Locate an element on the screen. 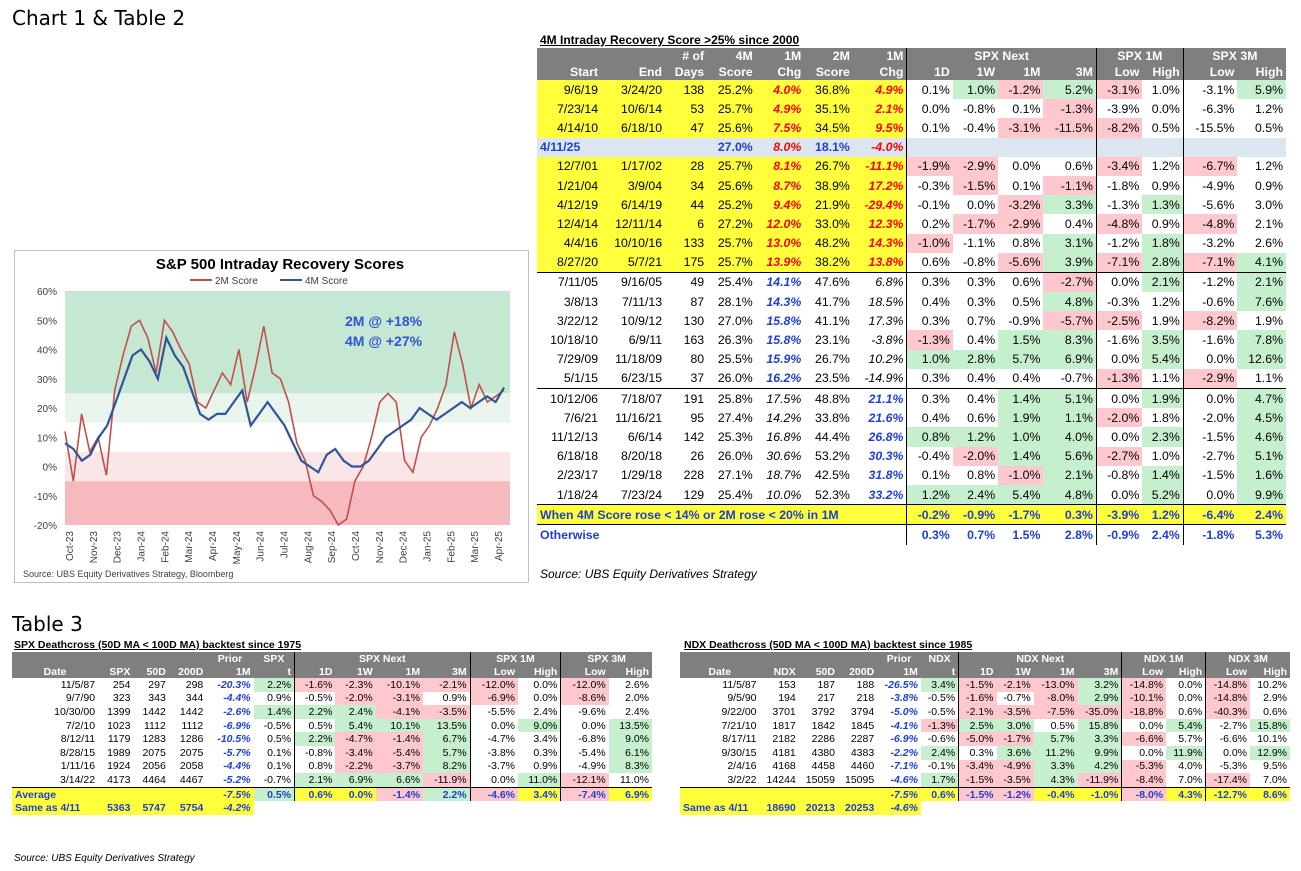 This screenshot has height=871, width=1301. table-cell: -0.4% is located at coordinates (979, 127).